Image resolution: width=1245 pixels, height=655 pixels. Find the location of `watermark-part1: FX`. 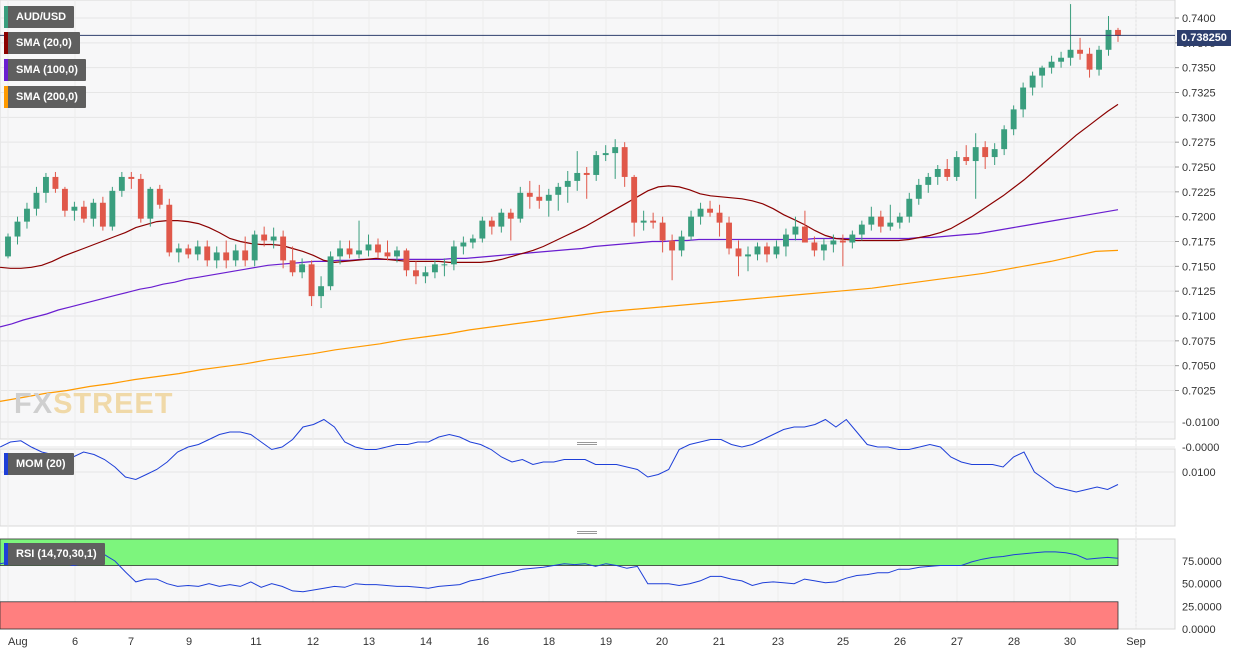

watermark-part1: FX is located at coordinates (34, 404).